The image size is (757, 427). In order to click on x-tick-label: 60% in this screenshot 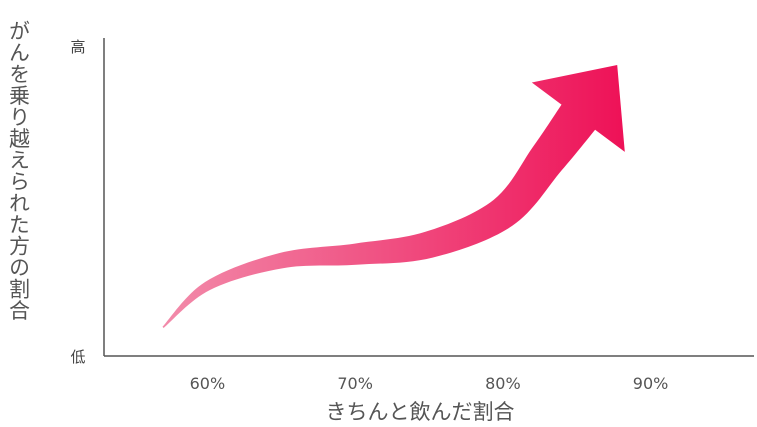, I will do `click(208, 383)`.